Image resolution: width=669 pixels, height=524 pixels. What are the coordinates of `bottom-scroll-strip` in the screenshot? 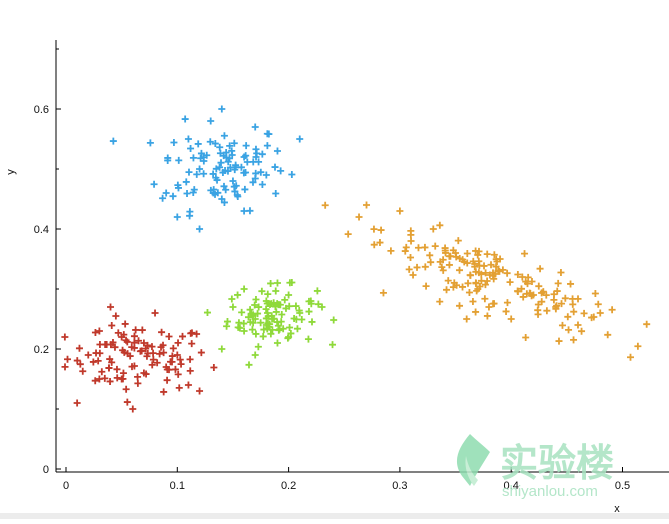 It's located at (334, 516).